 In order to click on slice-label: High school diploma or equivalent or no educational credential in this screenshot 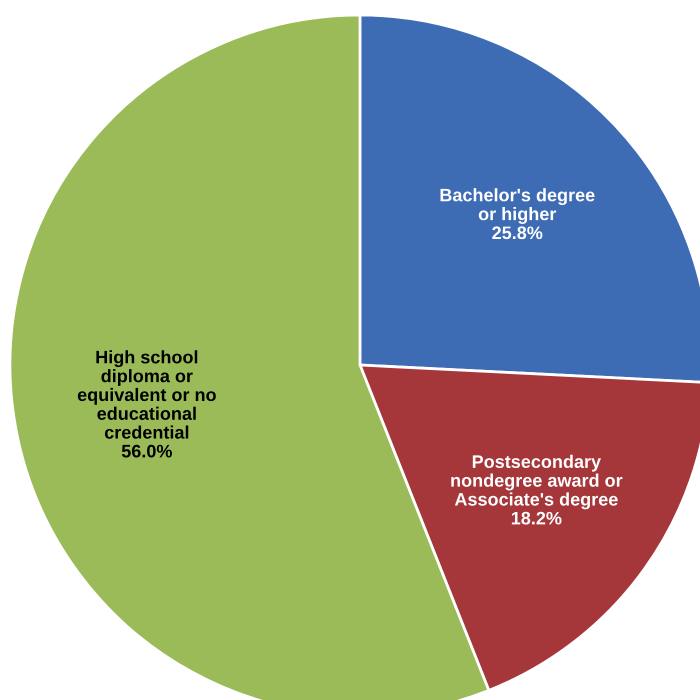, I will do `click(147, 394)`.